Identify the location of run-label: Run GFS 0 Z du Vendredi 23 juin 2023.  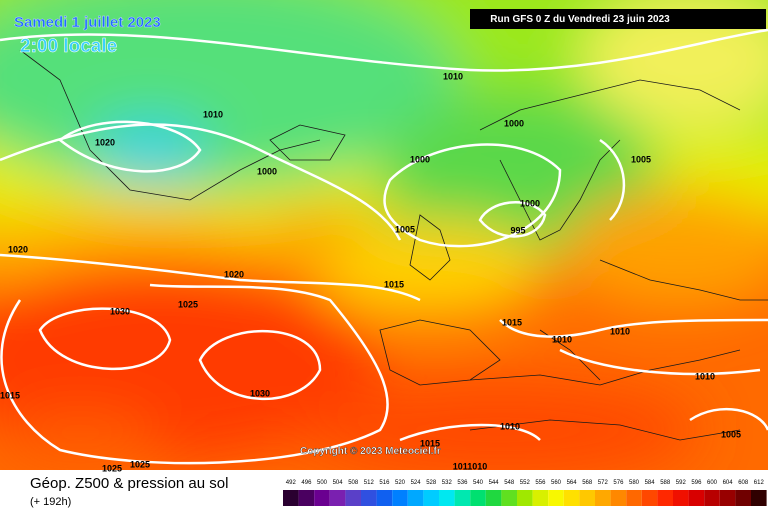
(580, 19).